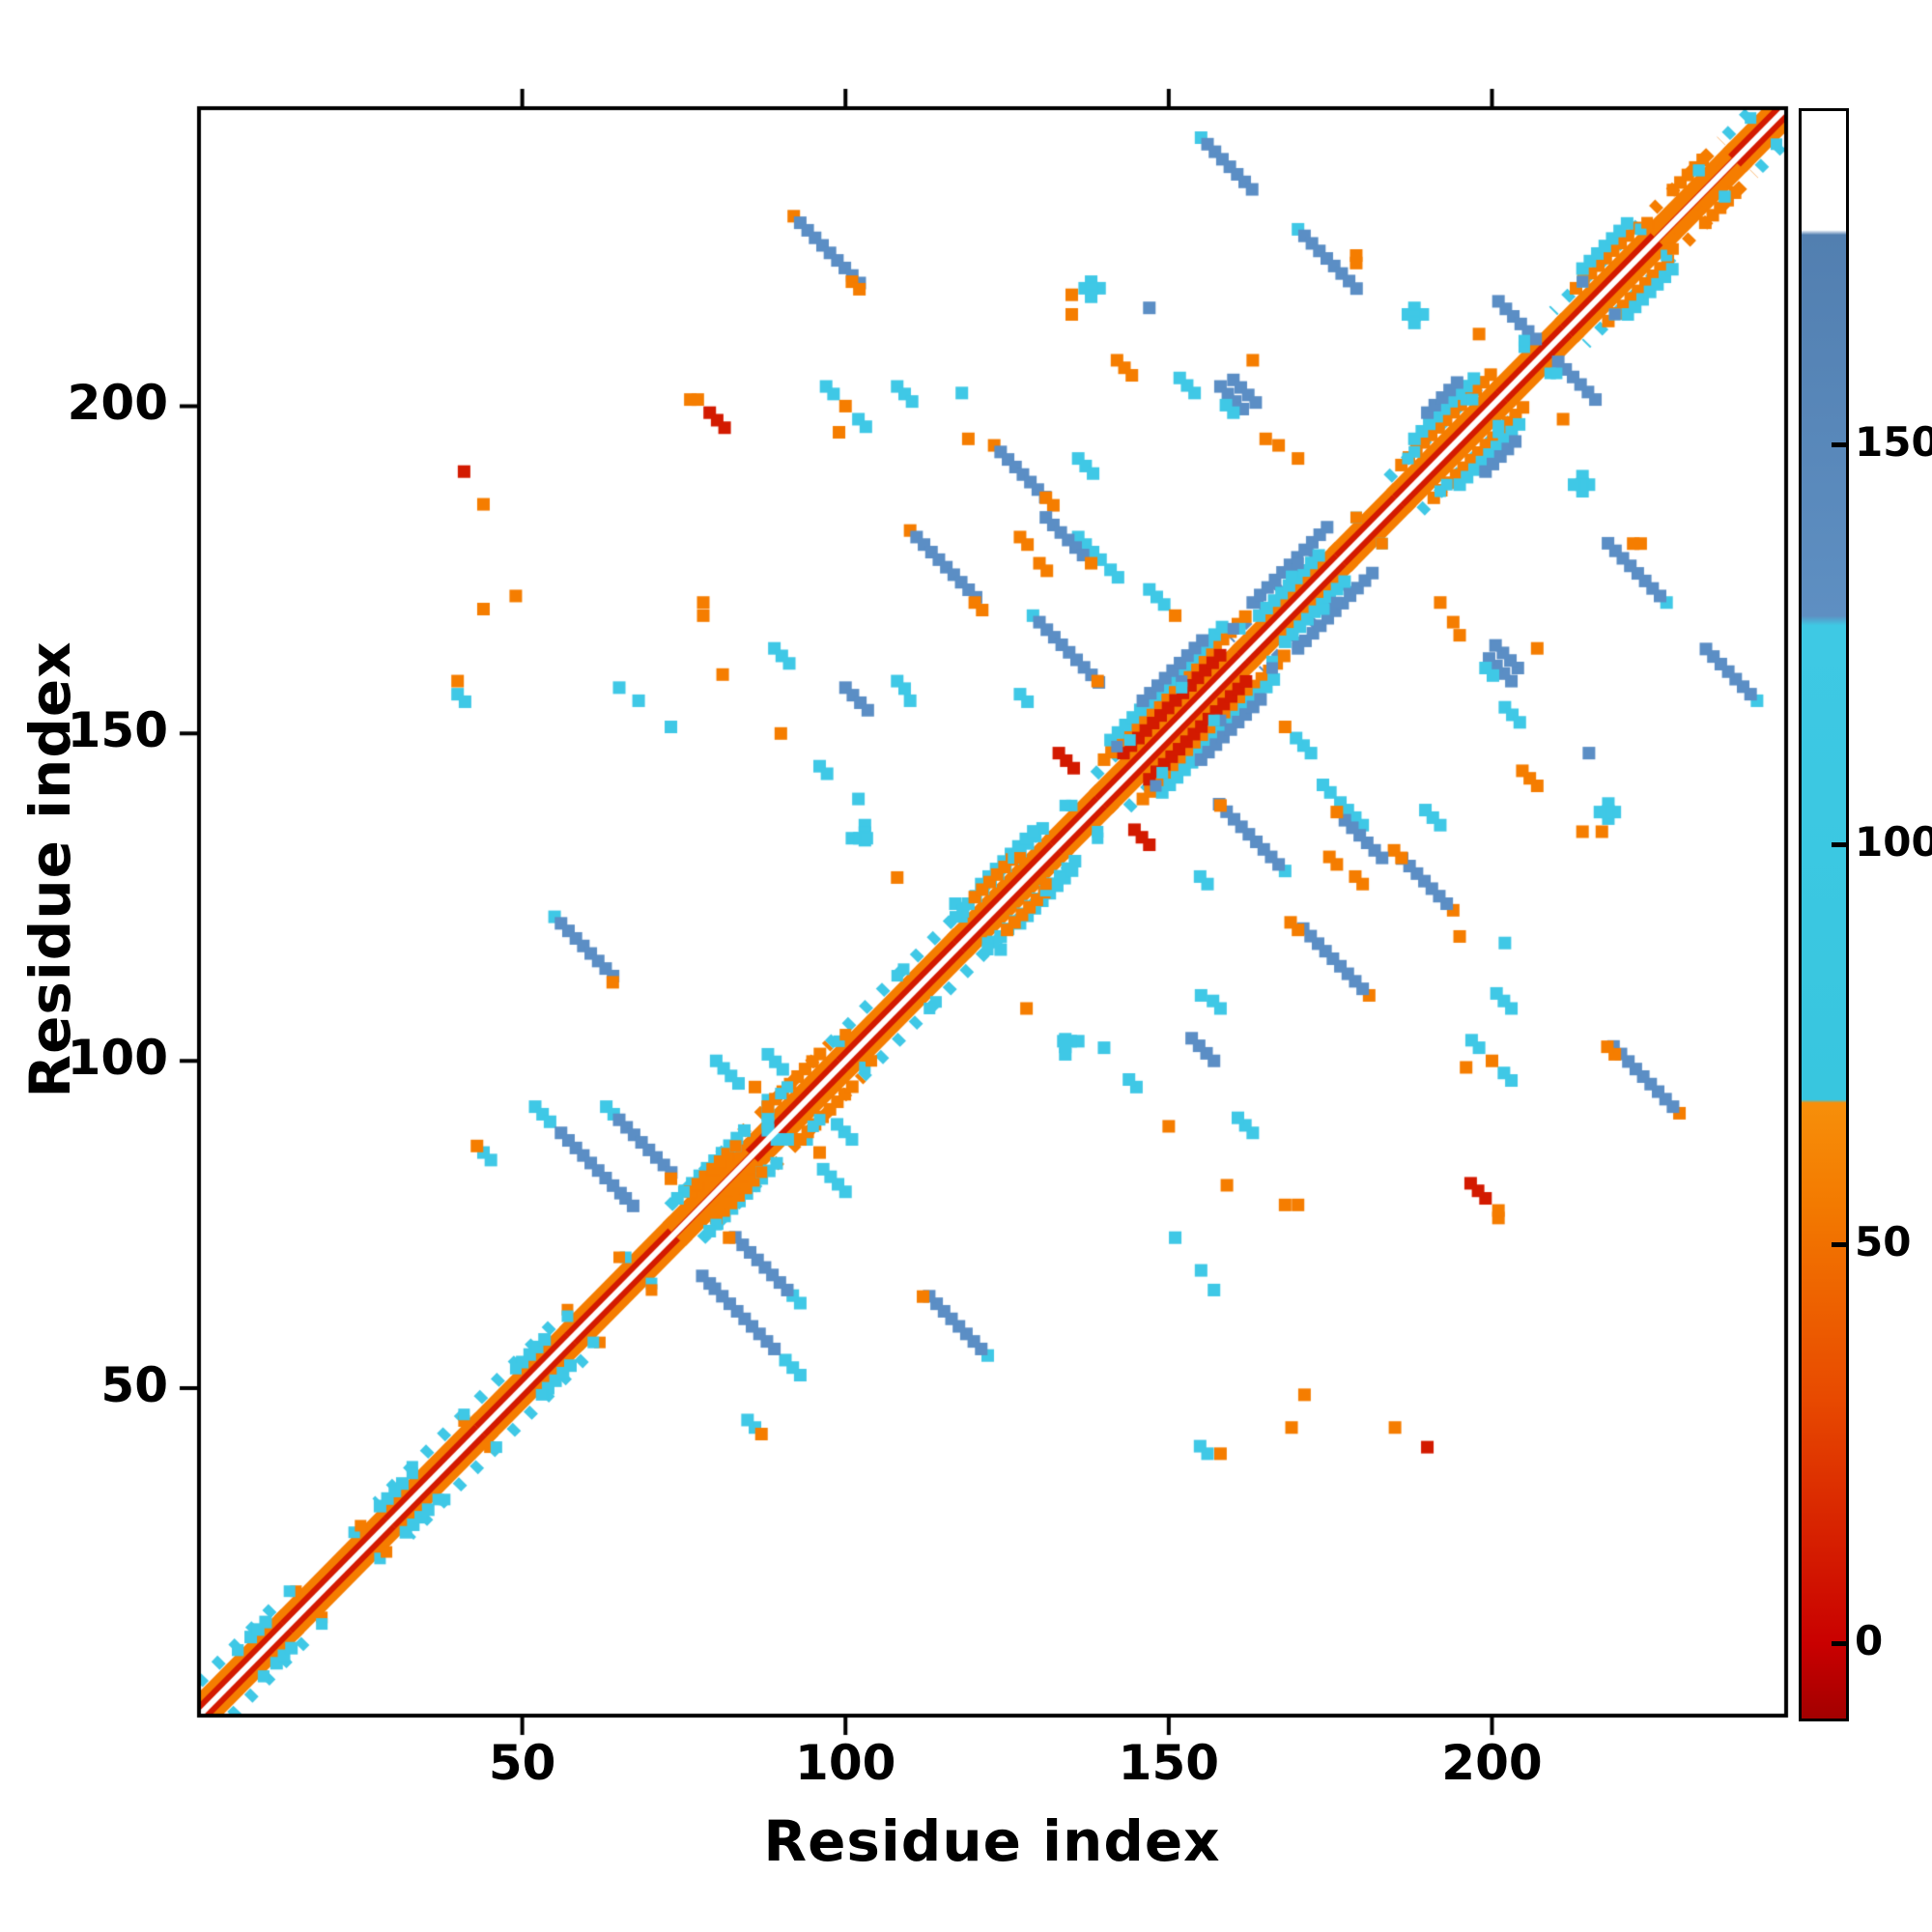 The height and width of the screenshot is (1932, 1932). What do you see at coordinates (1869, 1641) in the screenshot?
I see `colorbar-tick-label: 0` at bounding box center [1869, 1641].